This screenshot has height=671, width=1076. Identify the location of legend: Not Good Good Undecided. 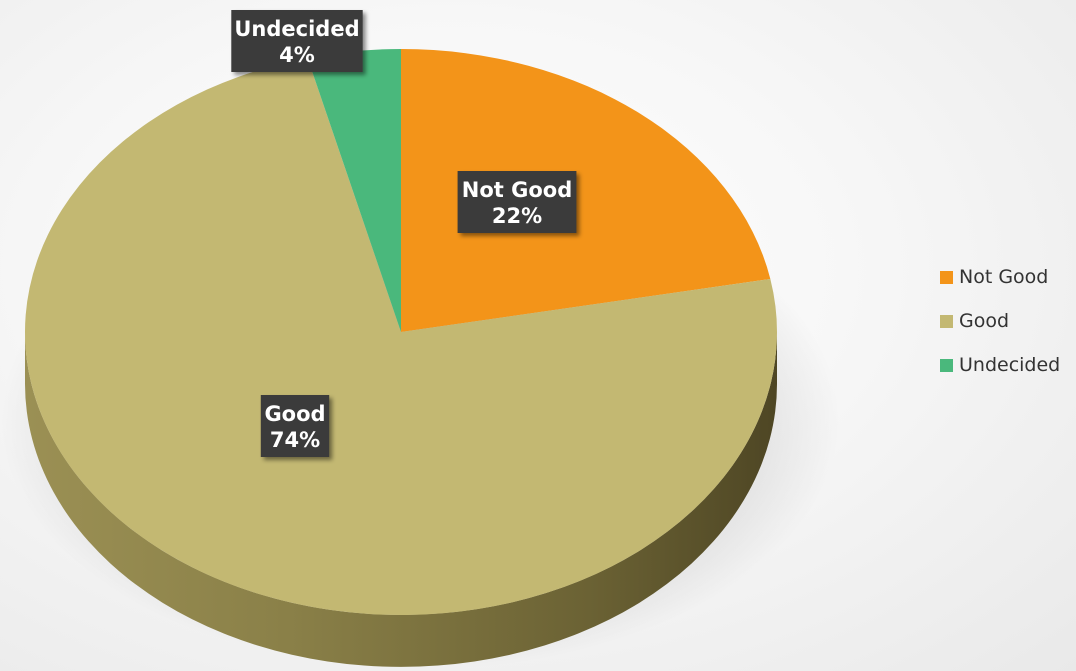
(1000, 332).